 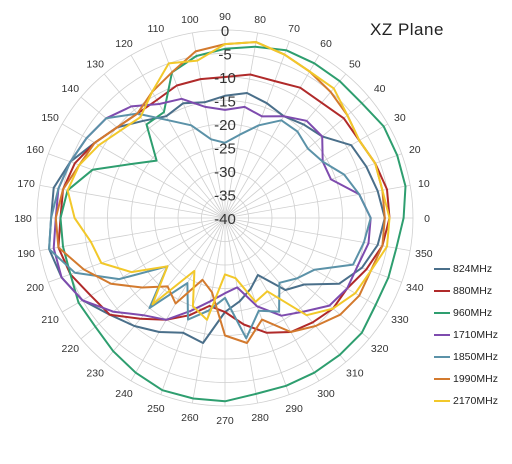 I want to click on radial-tick-label: -30, so click(x=225, y=172).